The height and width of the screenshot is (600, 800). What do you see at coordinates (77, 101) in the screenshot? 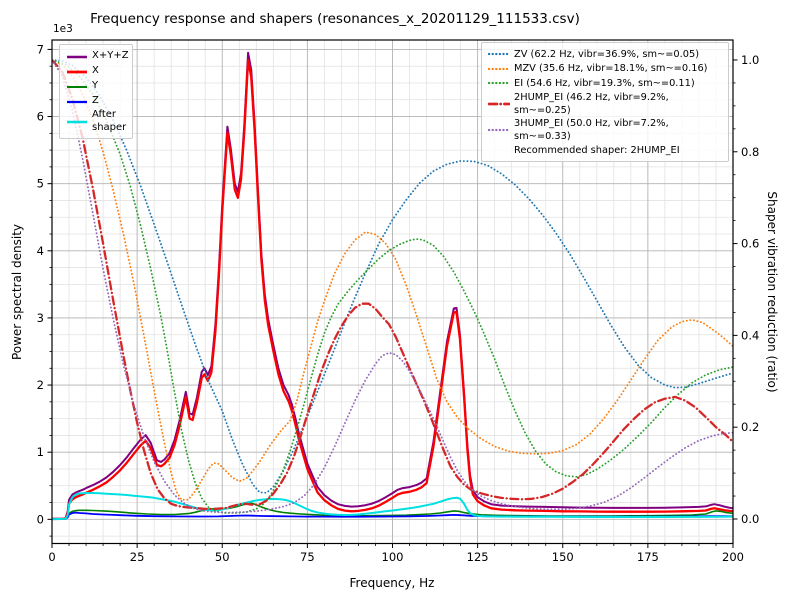
I see `legend-line-sample-z` at bounding box center [77, 101].